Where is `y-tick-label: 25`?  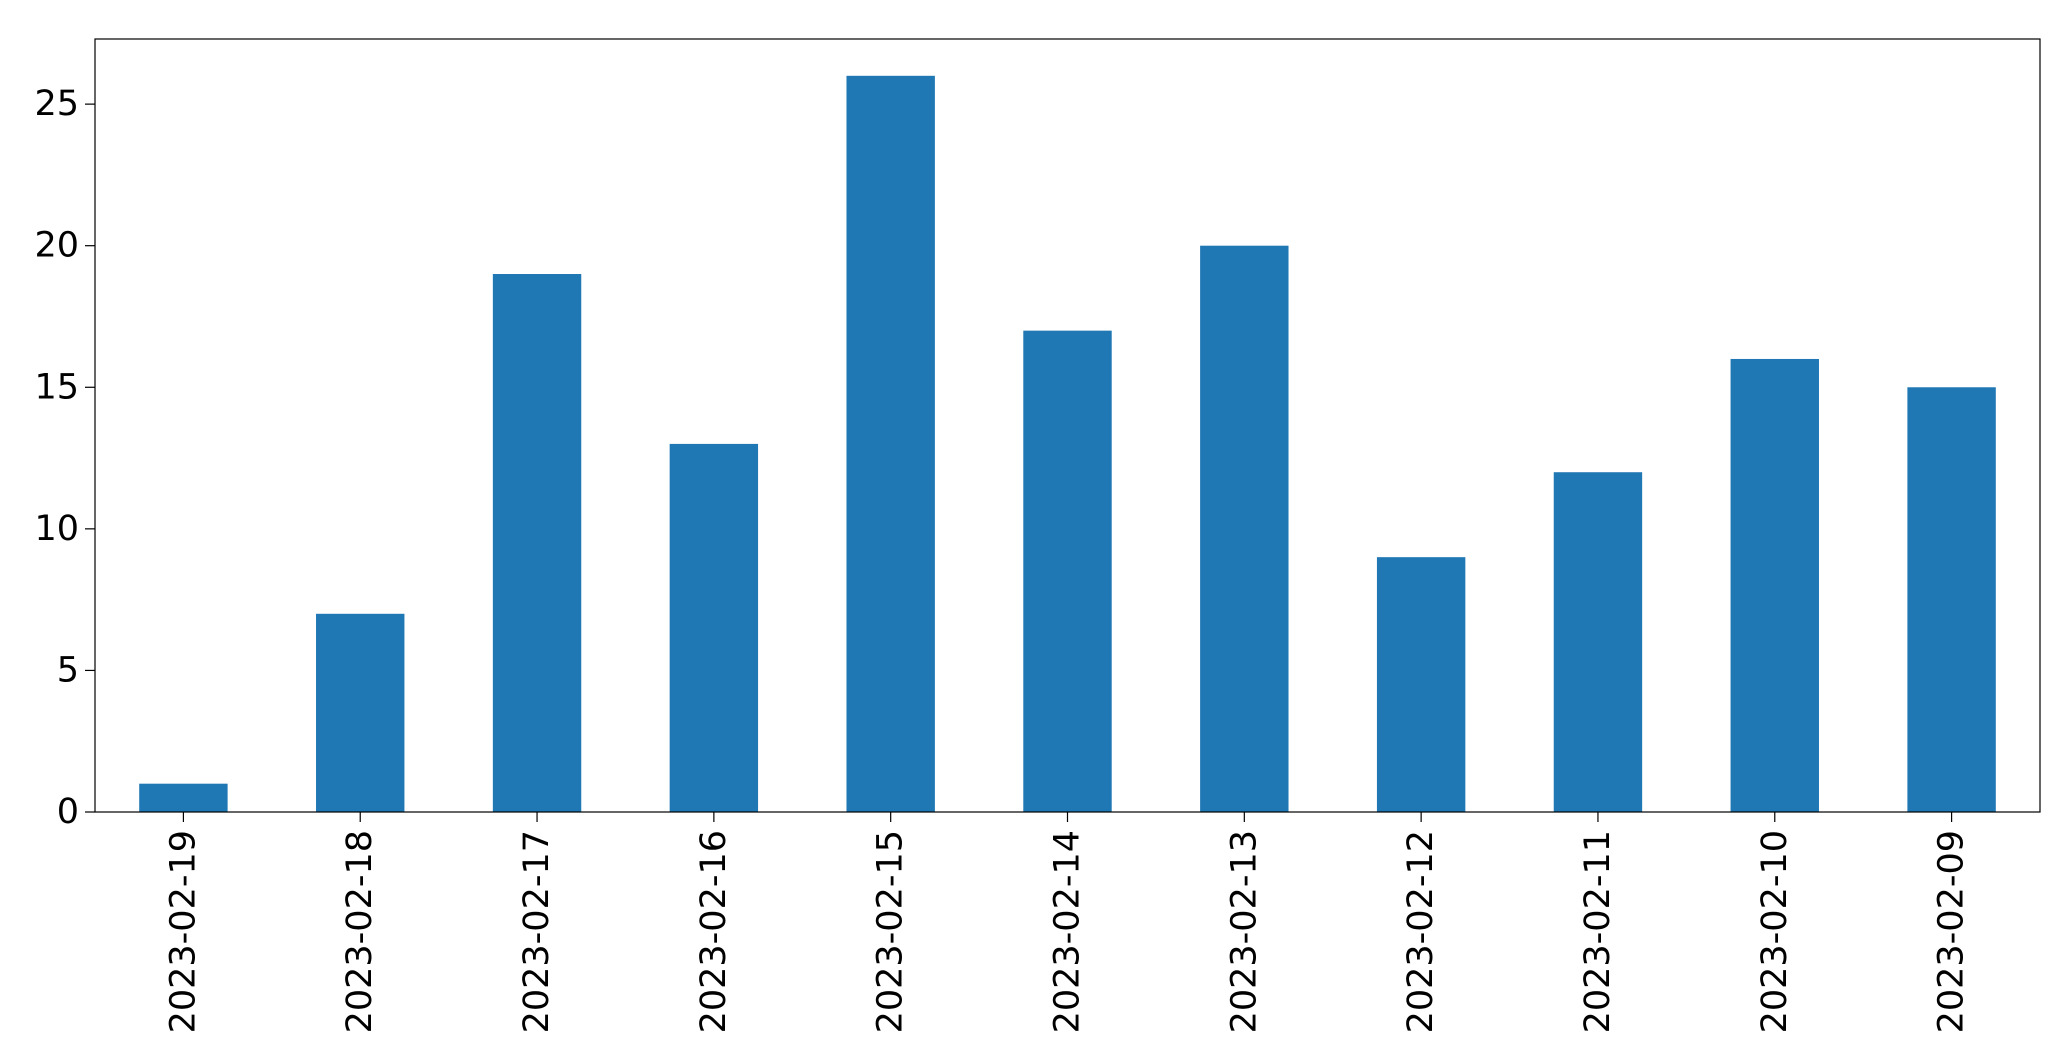 y-tick-label: 25 is located at coordinates (56, 104).